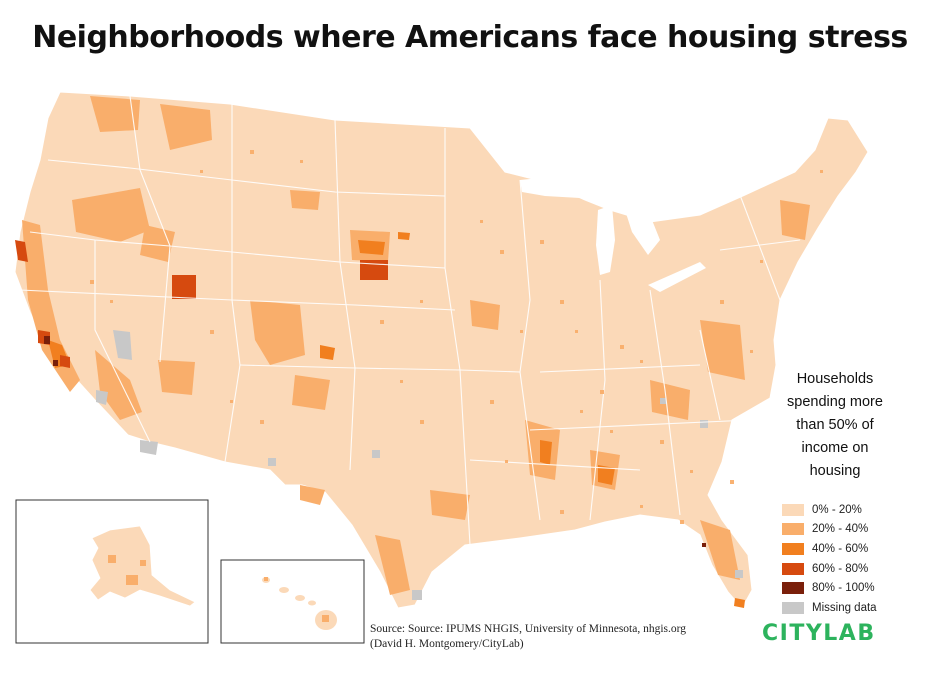  I want to click on legend-label: 20% - 40%, so click(840, 529).